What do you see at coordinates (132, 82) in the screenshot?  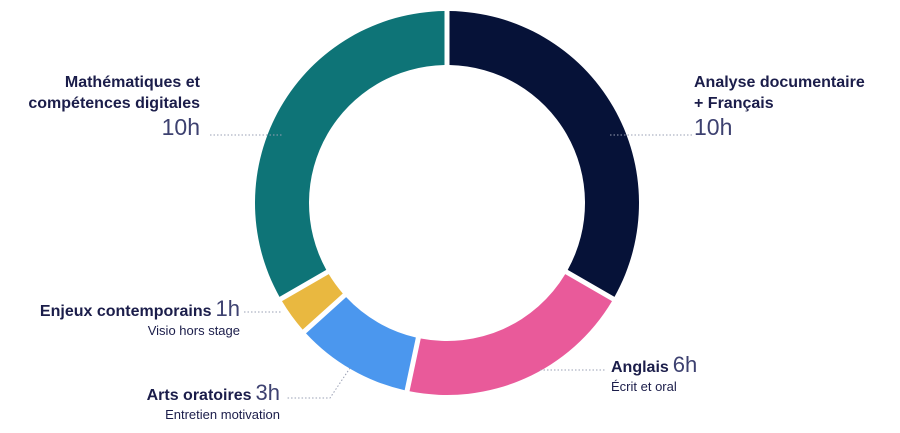 I see `label-title-line1: Mathématiques et` at bounding box center [132, 82].